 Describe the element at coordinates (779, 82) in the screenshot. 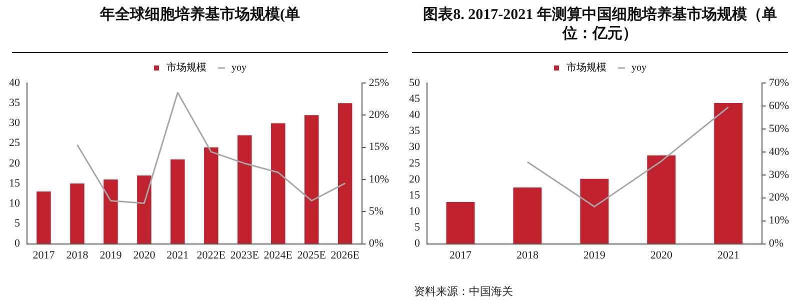

I see `y2-tick-label: 70%` at that location.